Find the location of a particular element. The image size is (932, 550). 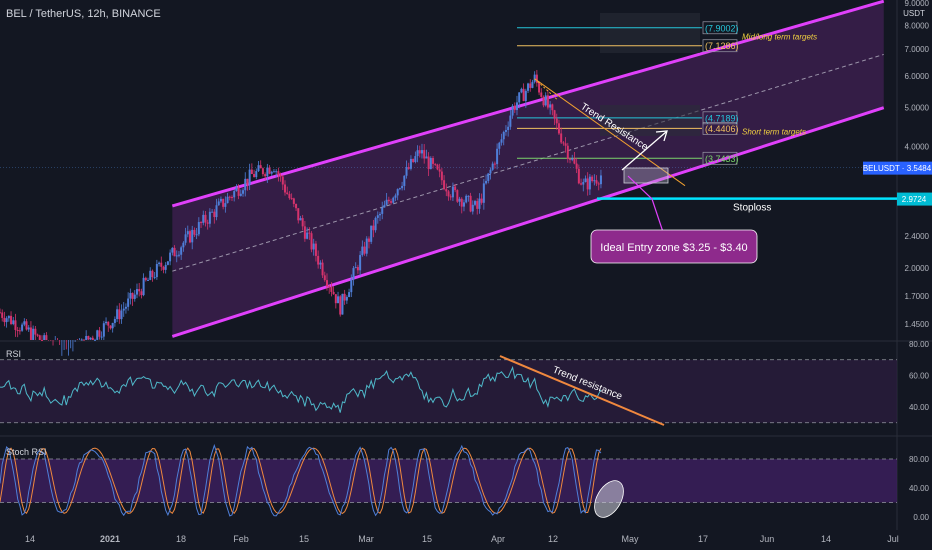

target-label-box is located at coordinates (720, 46).